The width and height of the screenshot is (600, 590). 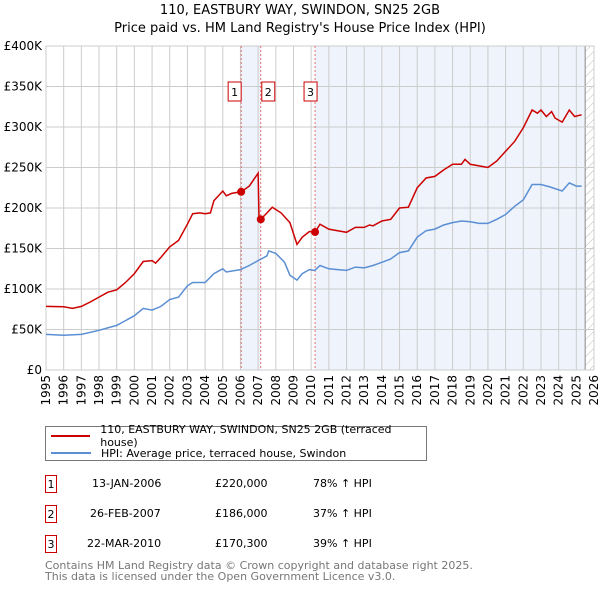 I want to click on sale-marker-box: 1, so click(x=51, y=484).